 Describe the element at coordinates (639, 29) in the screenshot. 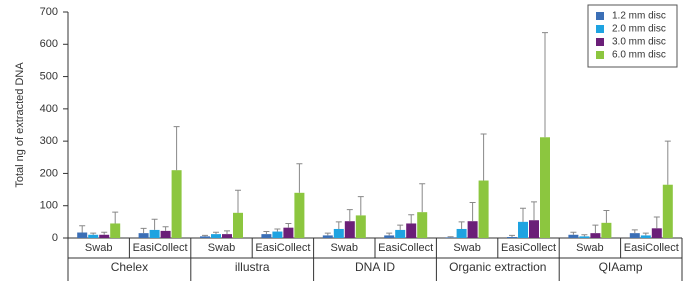

I see `legend-label: 2.0 mm disc` at that location.